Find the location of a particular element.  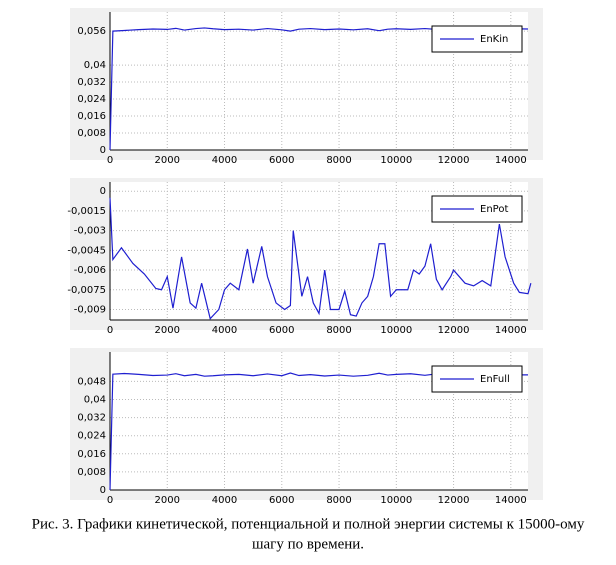

caption: шагу по времени. is located at coordinates (308, 544).